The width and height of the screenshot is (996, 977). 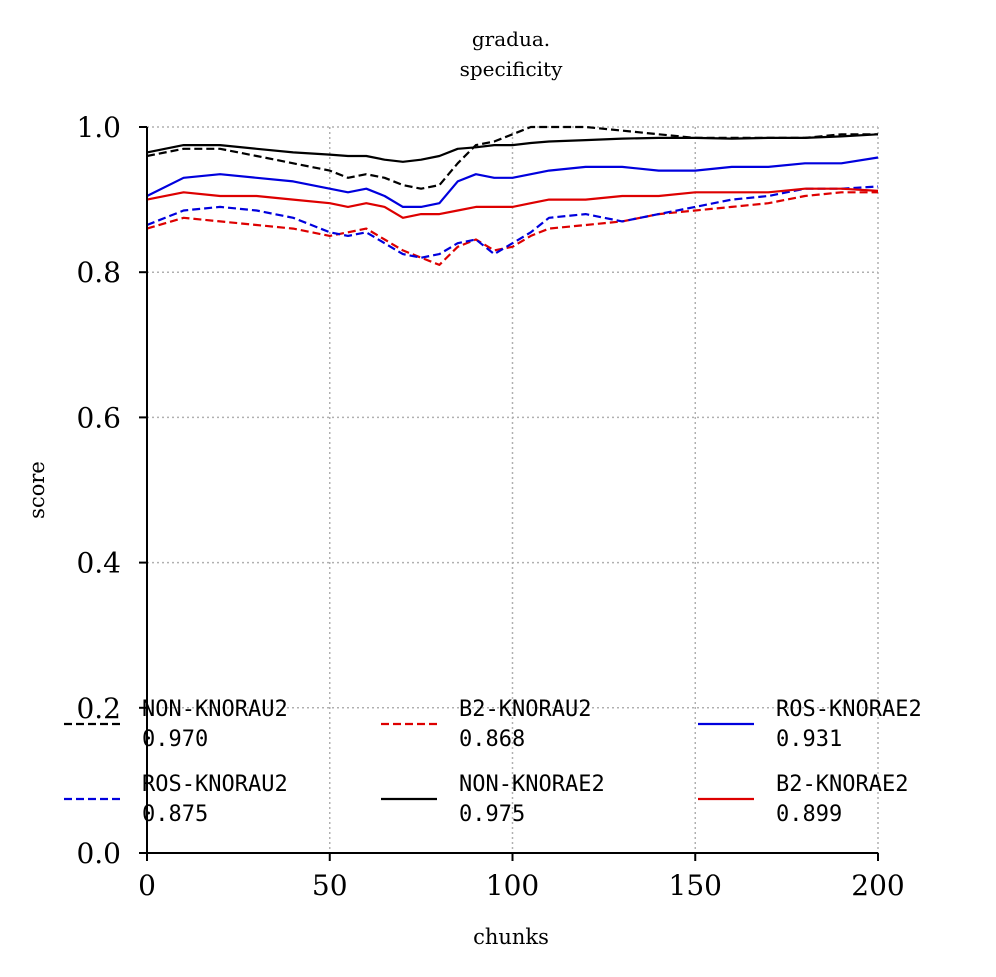 What do you see at coordinates (98, 272) in the screenshot?
I see `y-tick-label: 0.8` at bounding box center [98, 272].